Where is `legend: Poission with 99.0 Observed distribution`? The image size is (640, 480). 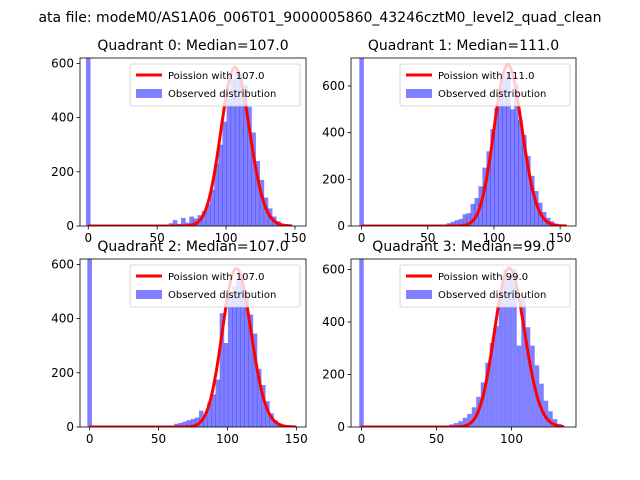
legend: Poission with 99.0 Observed distribution is located at coordinates (485, 286).